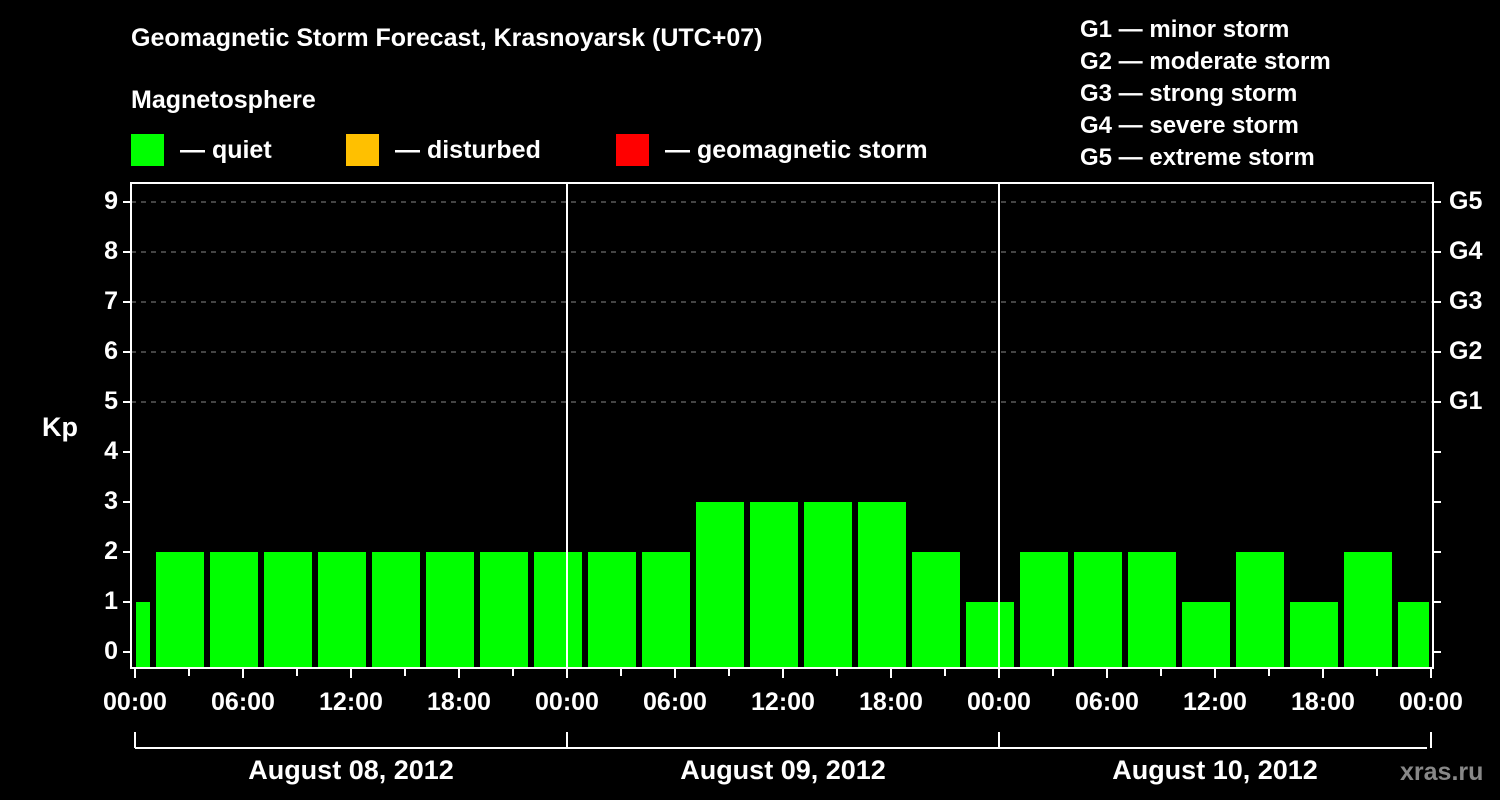  Describe the element at coordinates (111, 601) in the screenshot. I see `y-tick-label: 1` at that location.